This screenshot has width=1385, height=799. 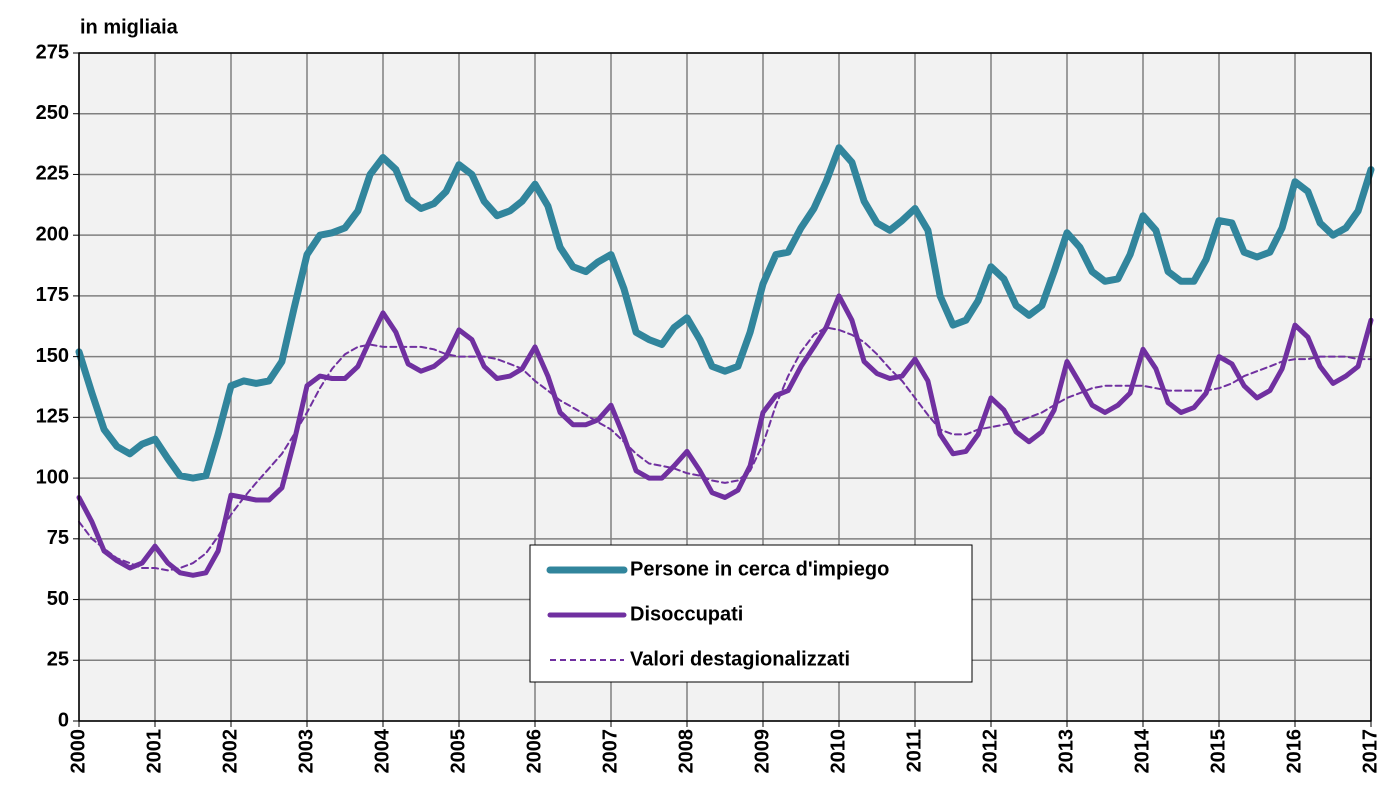 I want to click on y-tick-label: 275, so click(x=52, y=52).